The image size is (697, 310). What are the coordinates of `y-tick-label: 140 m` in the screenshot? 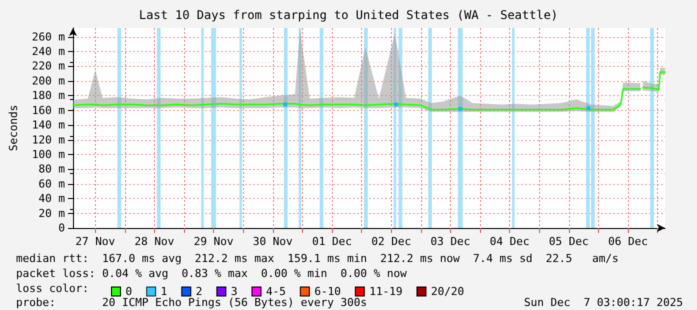 It's located at (49, 125).